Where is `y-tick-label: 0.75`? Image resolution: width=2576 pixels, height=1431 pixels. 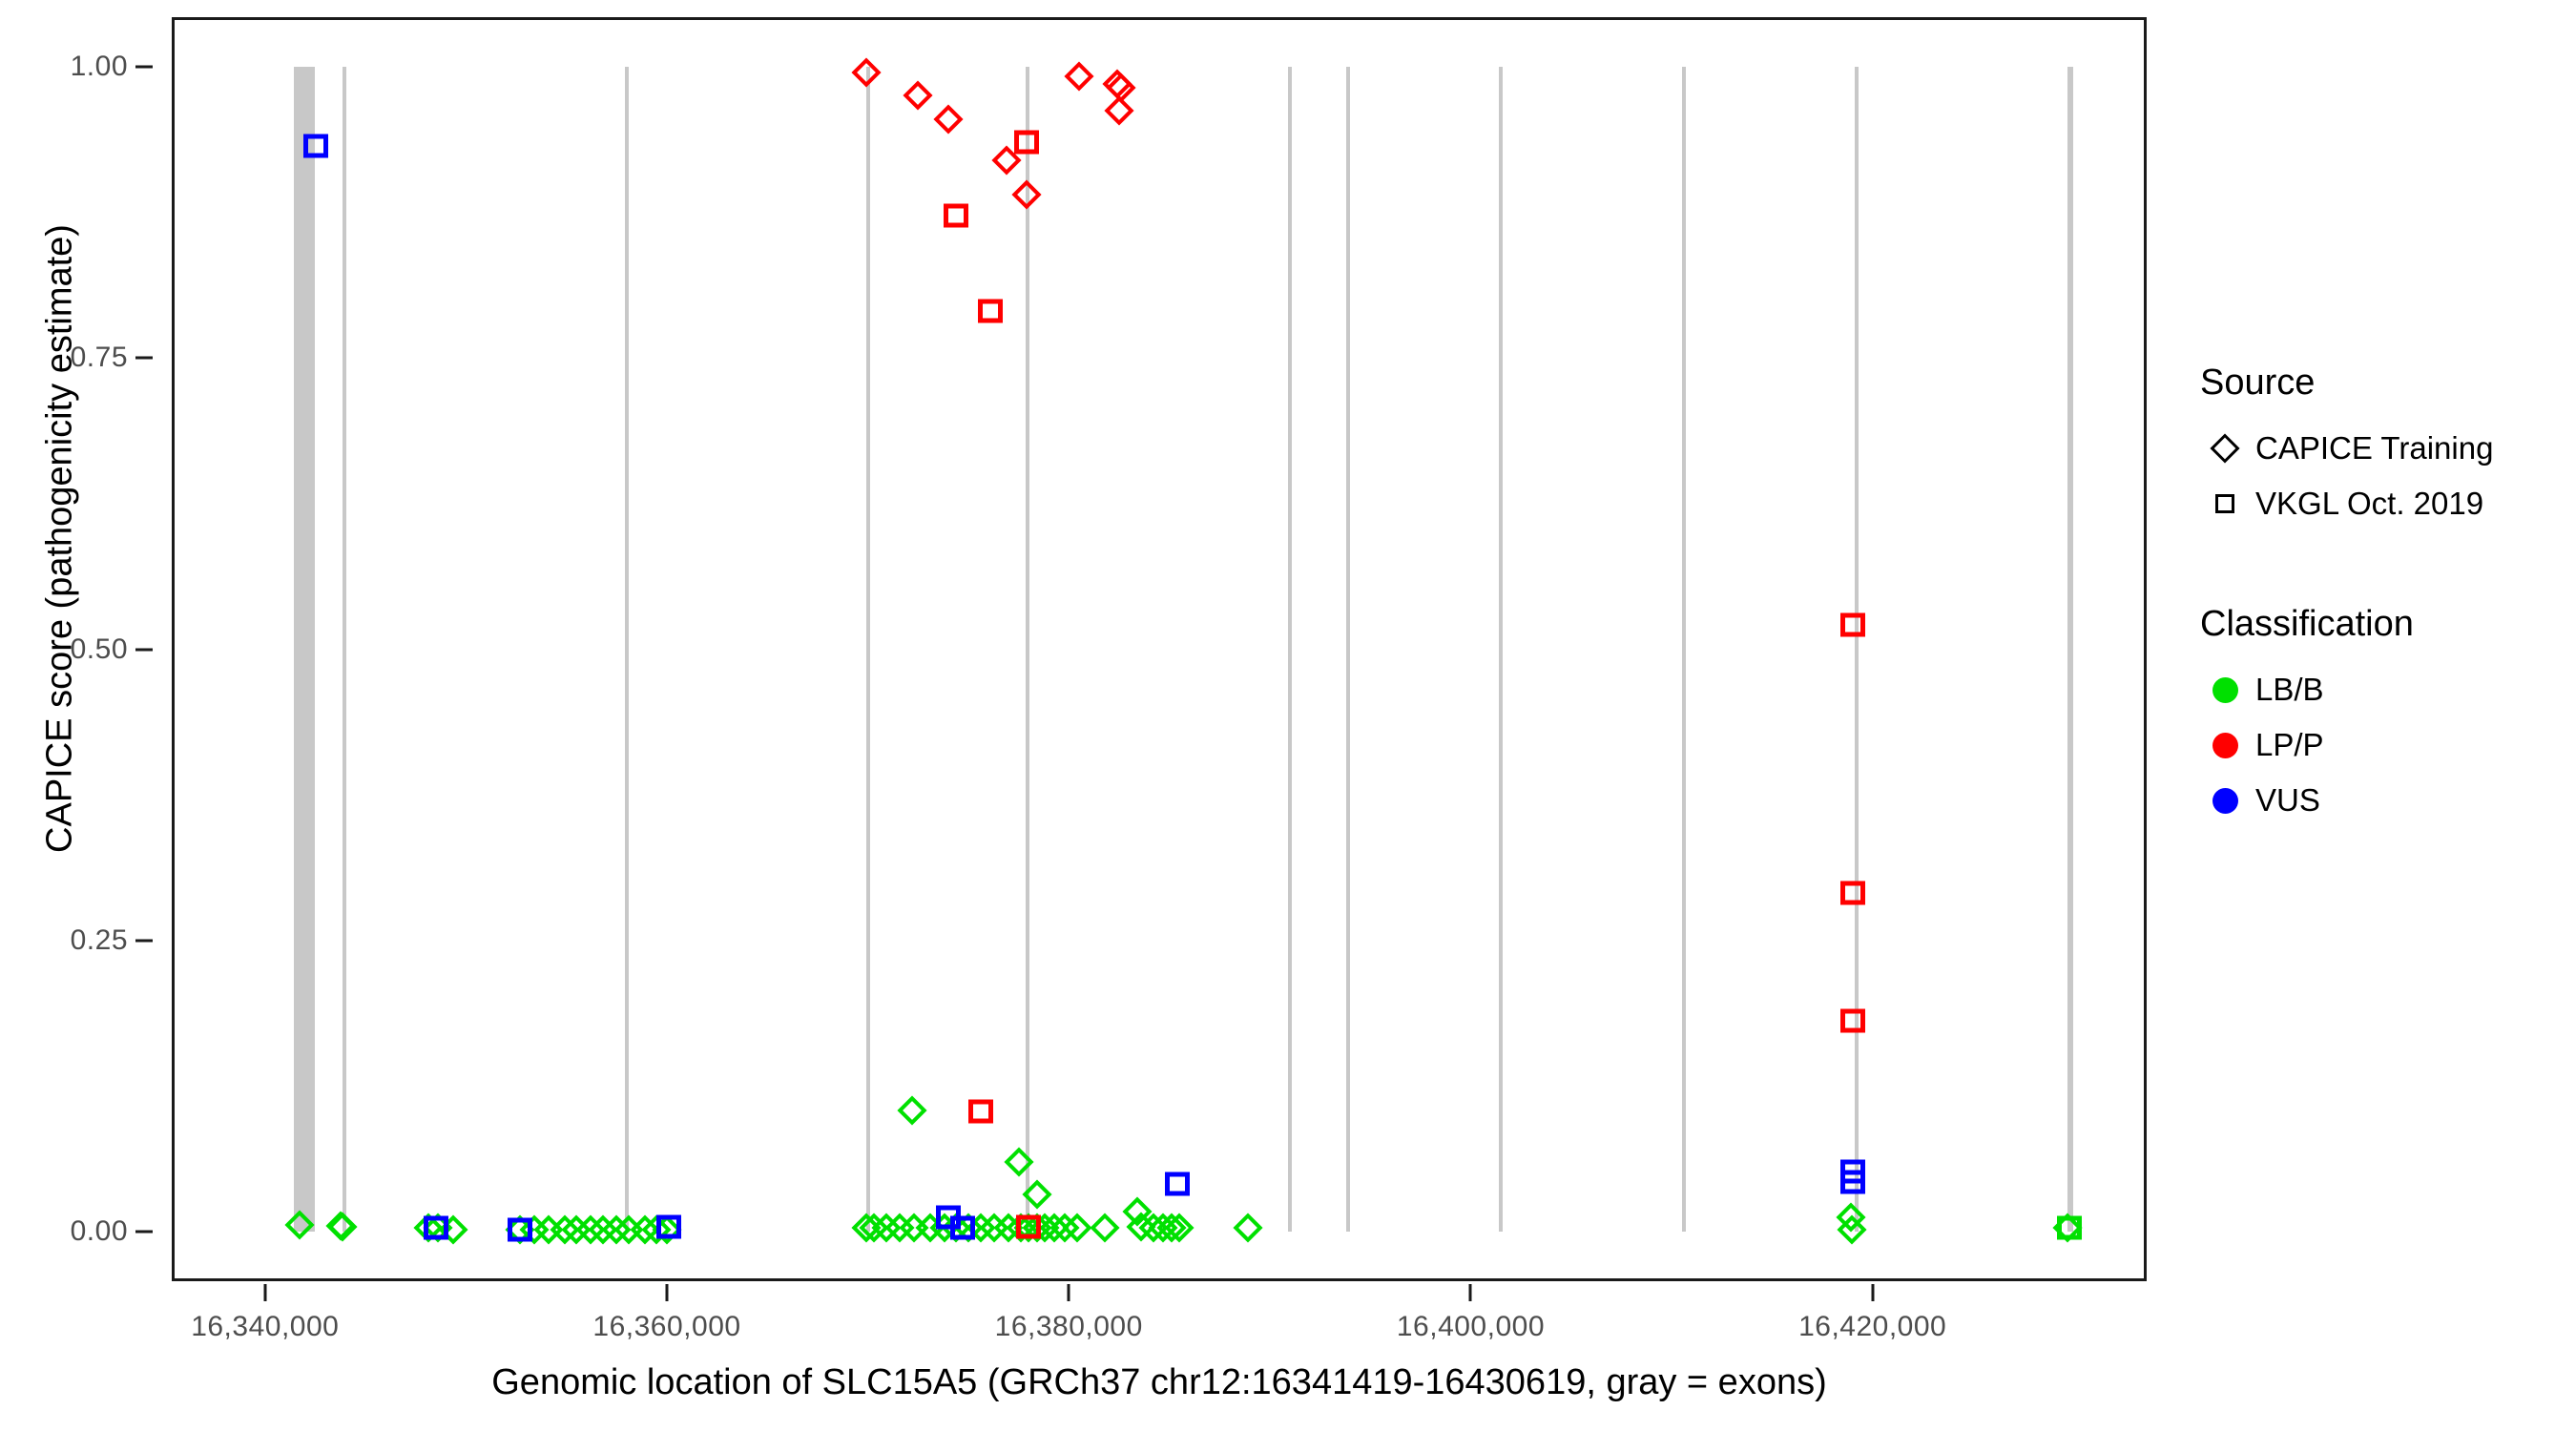
y-tick-label: 0.75 is located at coordinates (99, 358).